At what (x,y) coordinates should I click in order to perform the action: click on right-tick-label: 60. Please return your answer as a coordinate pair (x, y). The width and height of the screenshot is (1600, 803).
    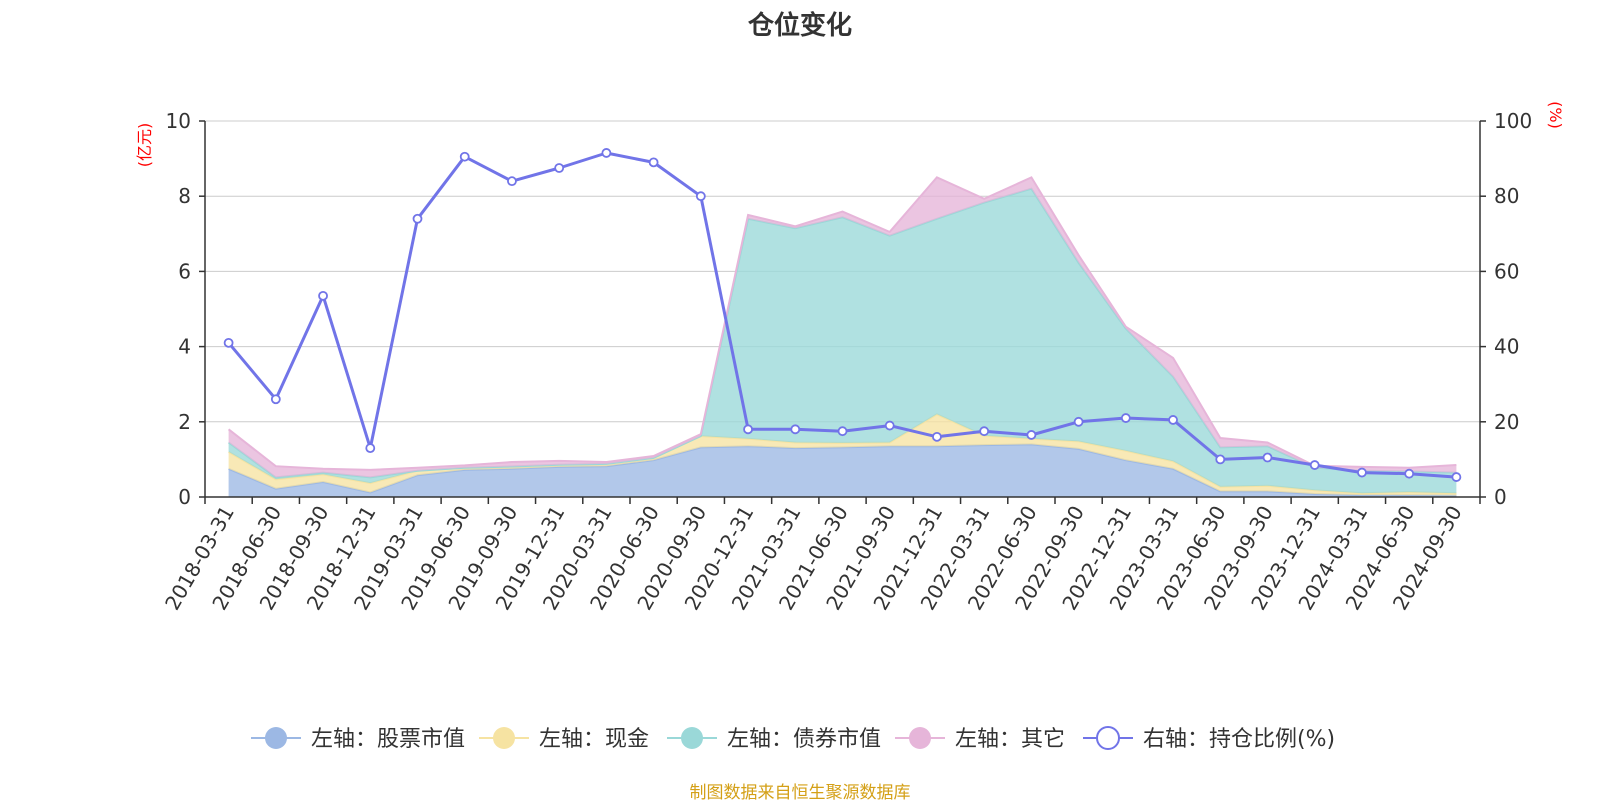
    Looking at the image, I should click on (1506, 271).